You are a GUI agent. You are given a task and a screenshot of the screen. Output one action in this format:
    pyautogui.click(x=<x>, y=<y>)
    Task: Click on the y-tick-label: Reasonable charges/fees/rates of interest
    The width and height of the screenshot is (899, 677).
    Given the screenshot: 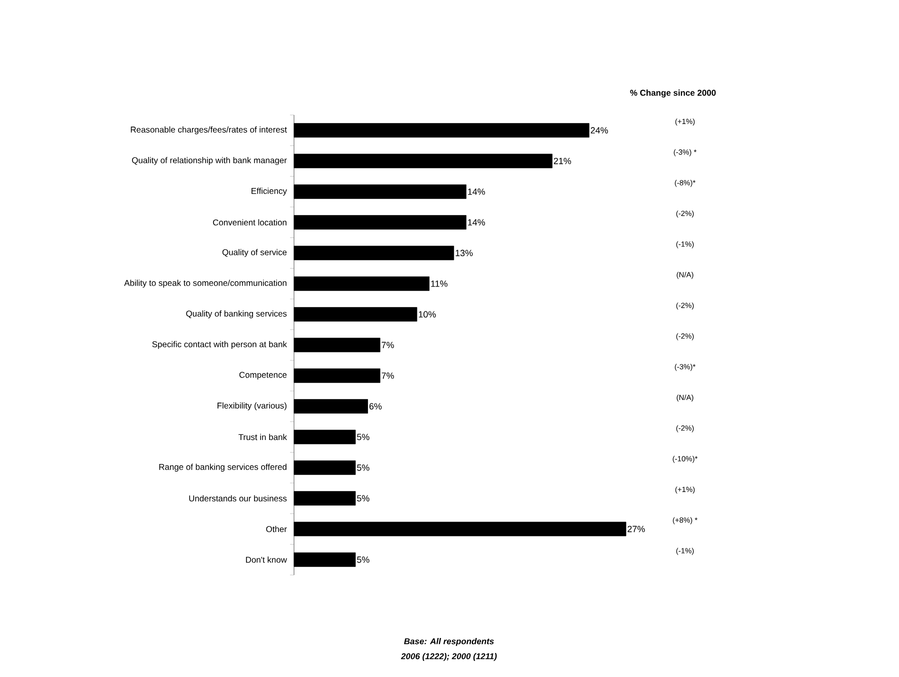 What is the action you would take?
    pyautogui.click(x=208, y=130)
    